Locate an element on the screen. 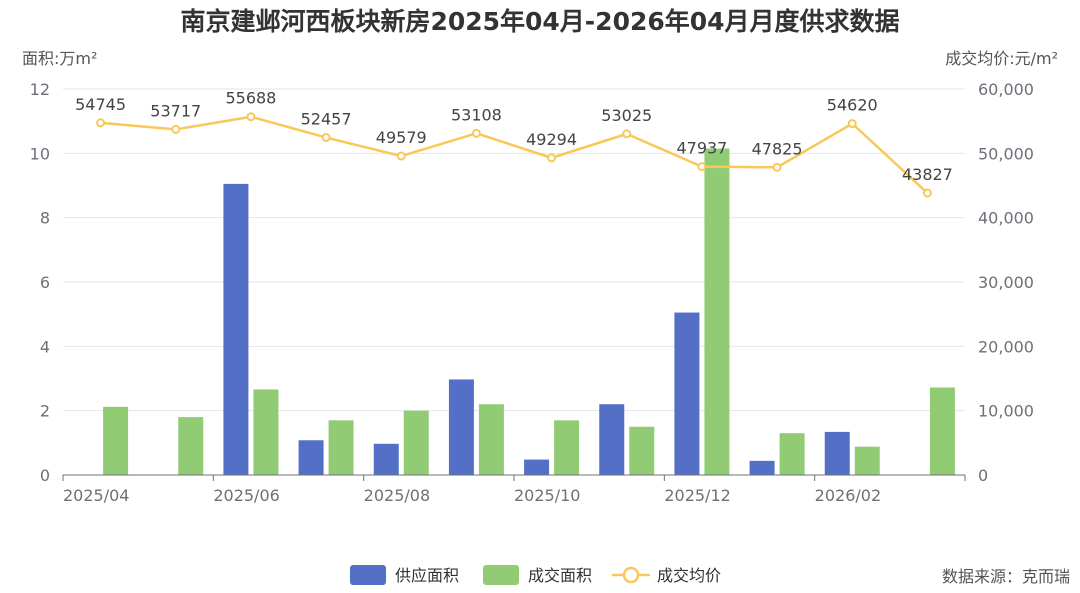  price-label-2025/10: 49294 is located at coordinates (551, 139).